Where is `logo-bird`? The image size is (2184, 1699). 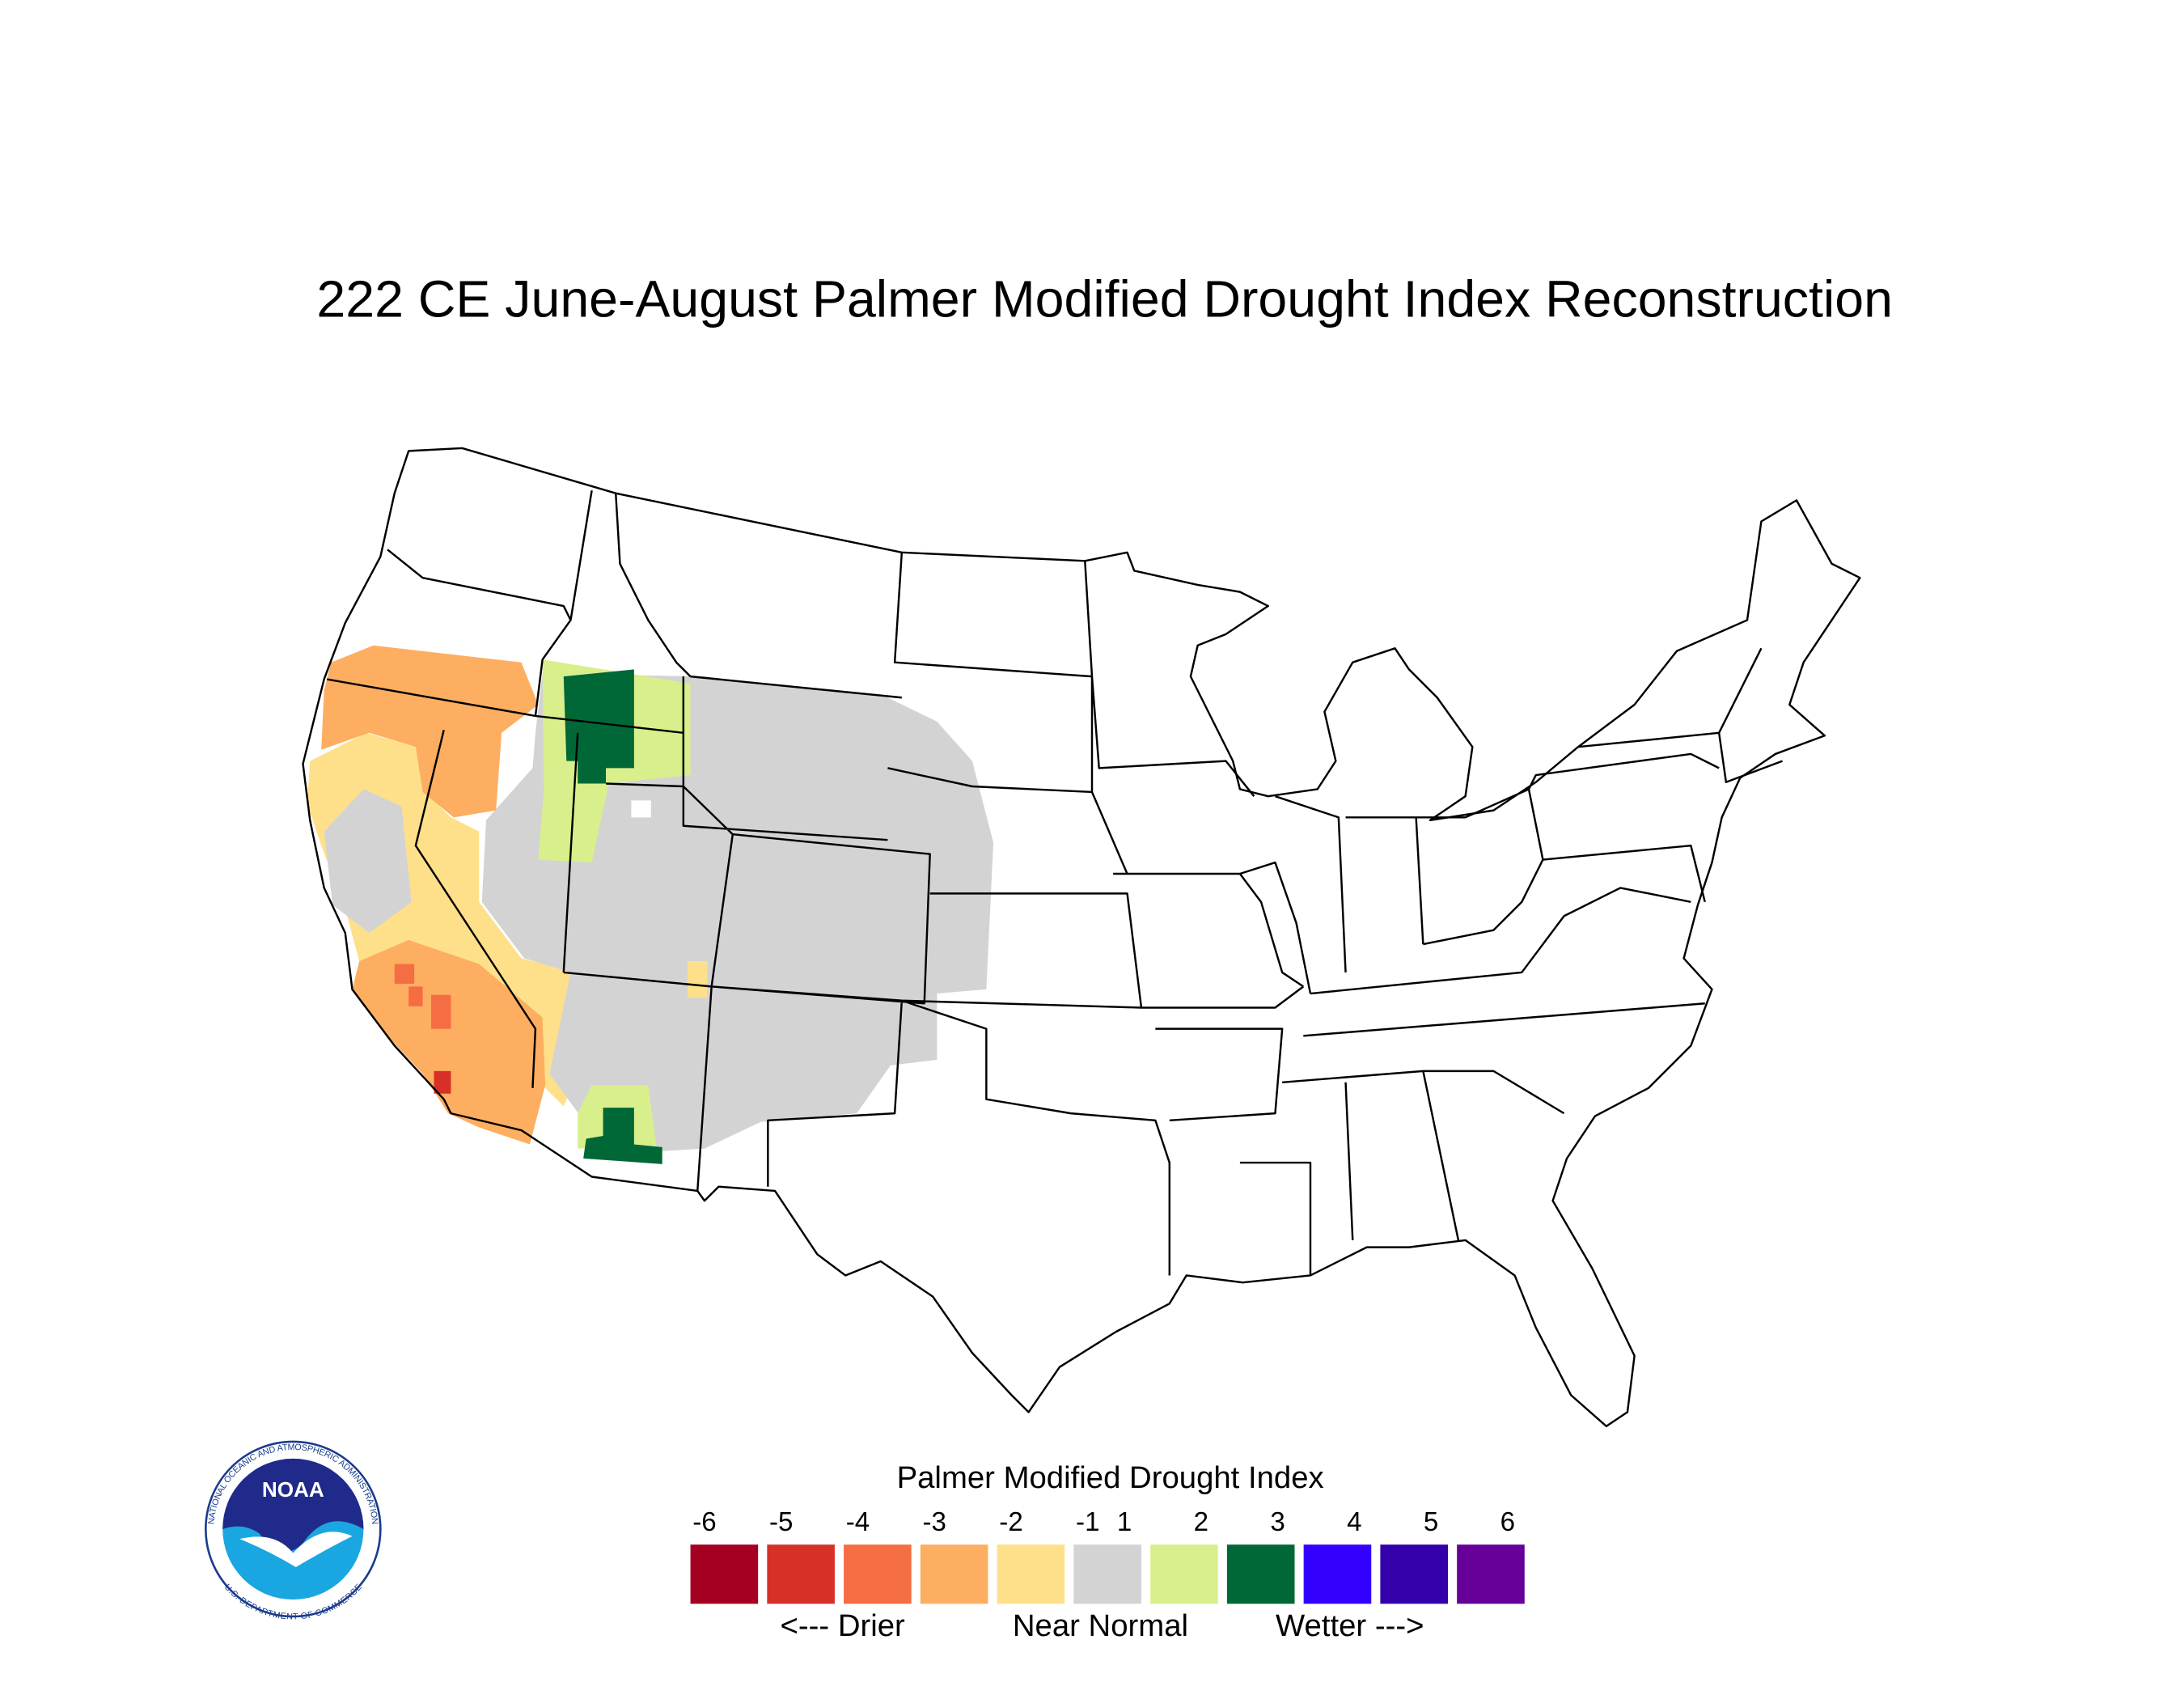 logo-bird is located at coordinates (296, 1550).